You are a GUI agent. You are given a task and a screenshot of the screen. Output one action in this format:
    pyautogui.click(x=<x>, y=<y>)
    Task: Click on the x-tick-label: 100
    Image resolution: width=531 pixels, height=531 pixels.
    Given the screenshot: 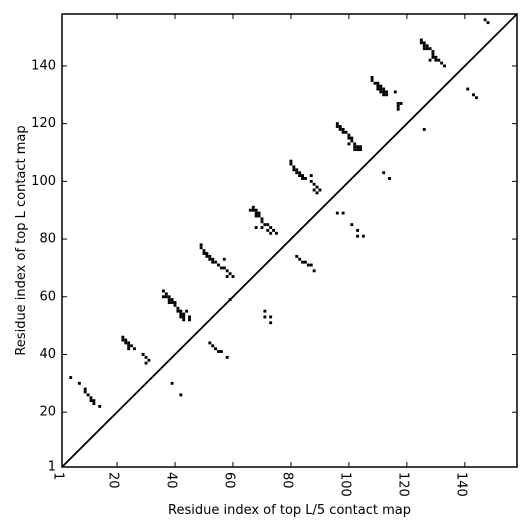 What is the action you would take?
    pyautogui.click(x=344, y=484)
    